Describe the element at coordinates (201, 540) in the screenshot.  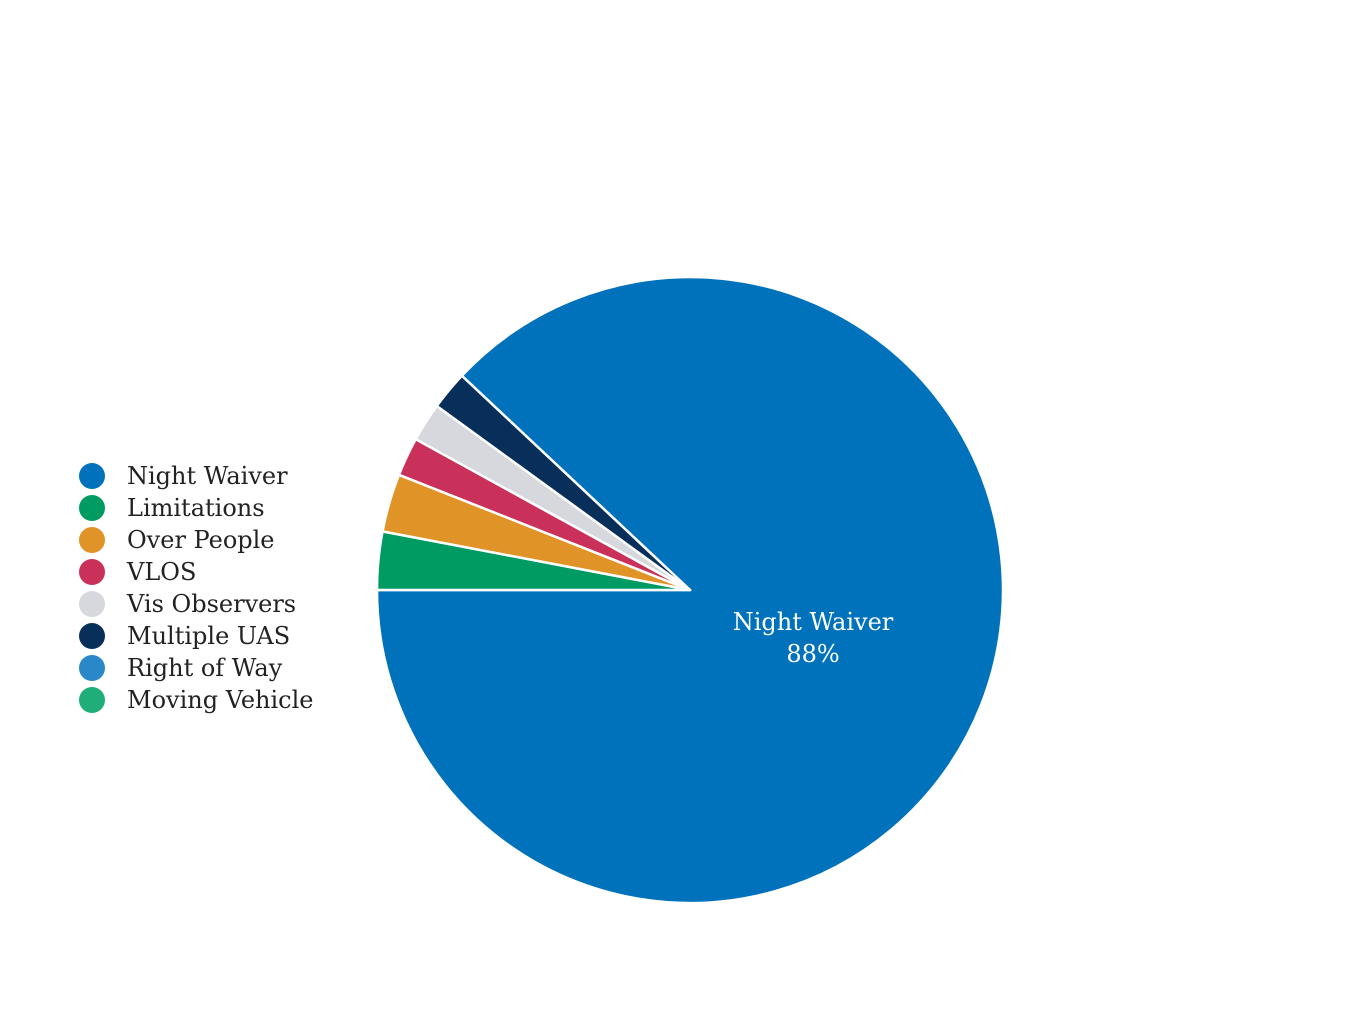
I see `legend-label-over-people: Over People` at that location.